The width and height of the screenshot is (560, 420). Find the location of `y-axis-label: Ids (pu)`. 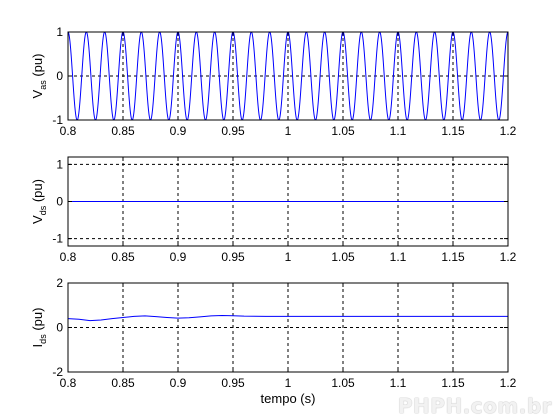

y-axis-label: Ids (pu) is located at coordinates (39, 328).